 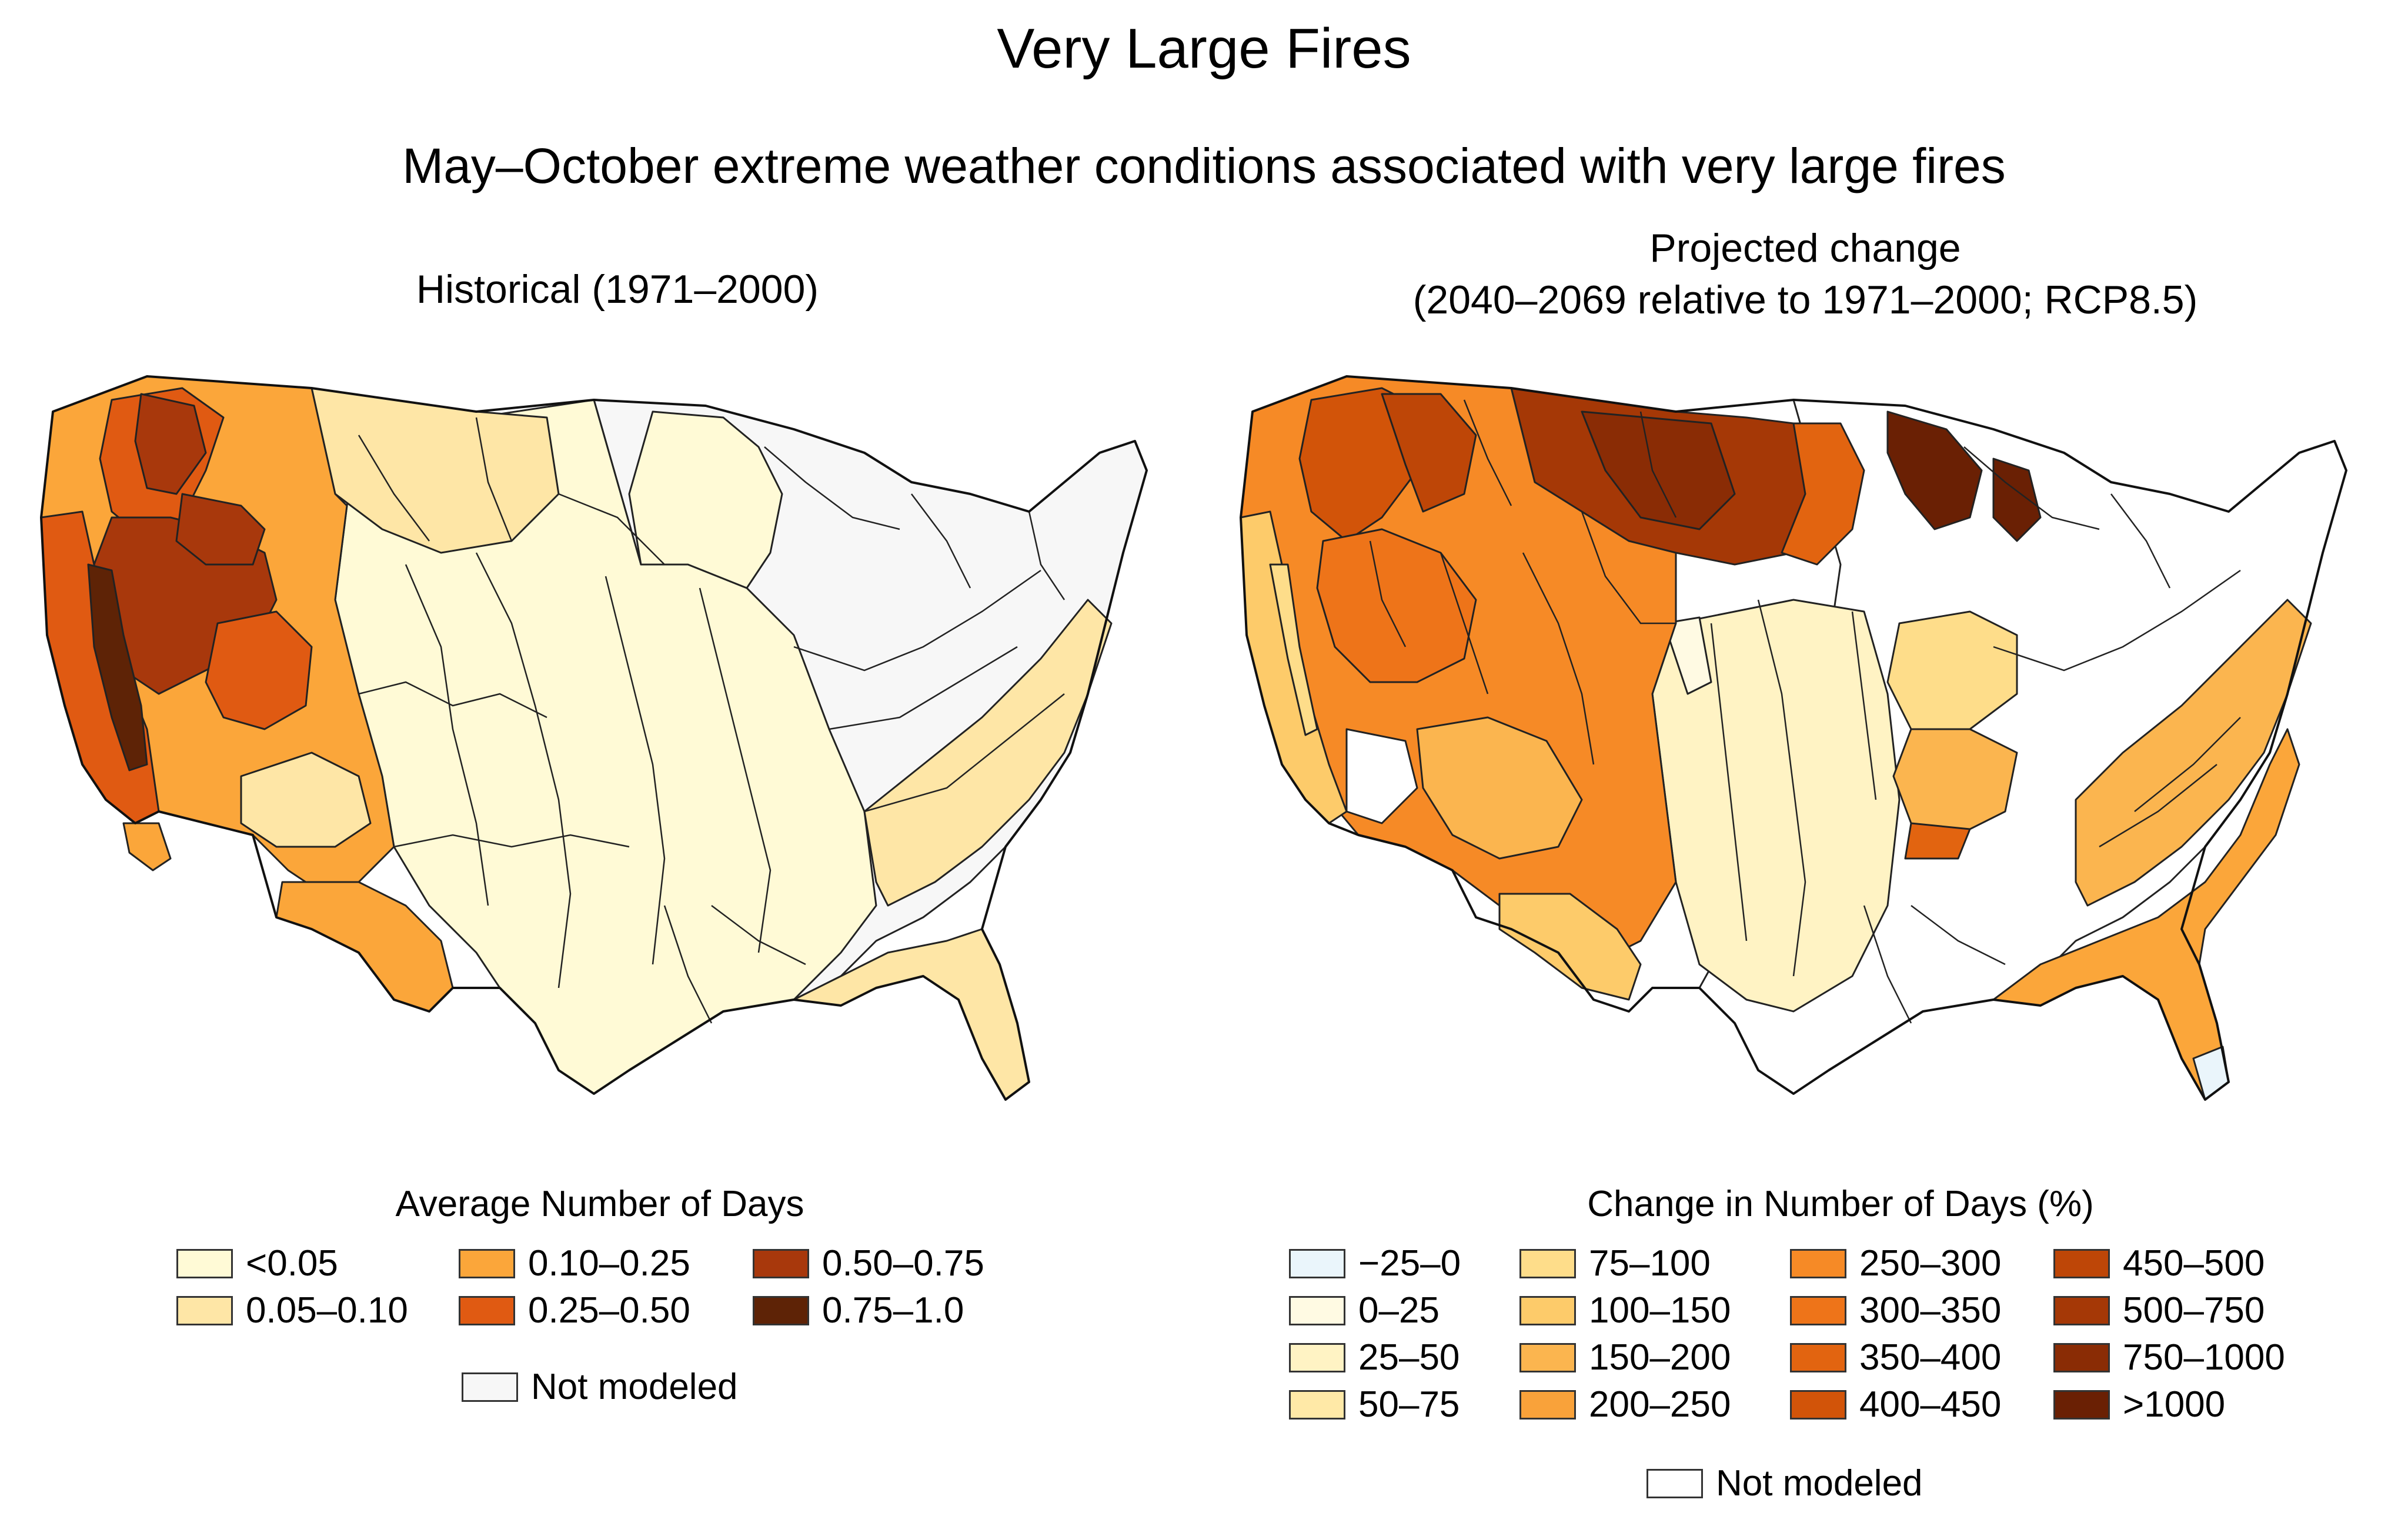 What do you see at coordinates (1930, 1263) in the screenshot?
I see `legend-label: 250–300` at bounding box center [1930, 1263].